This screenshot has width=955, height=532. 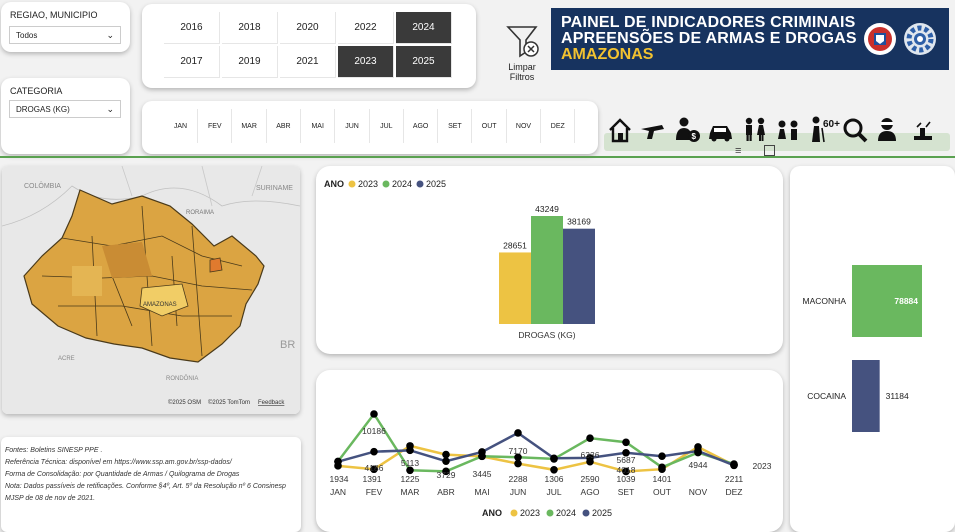 I want to click on region-dropdown: Todos ⌄, so click(x=65, y=35).